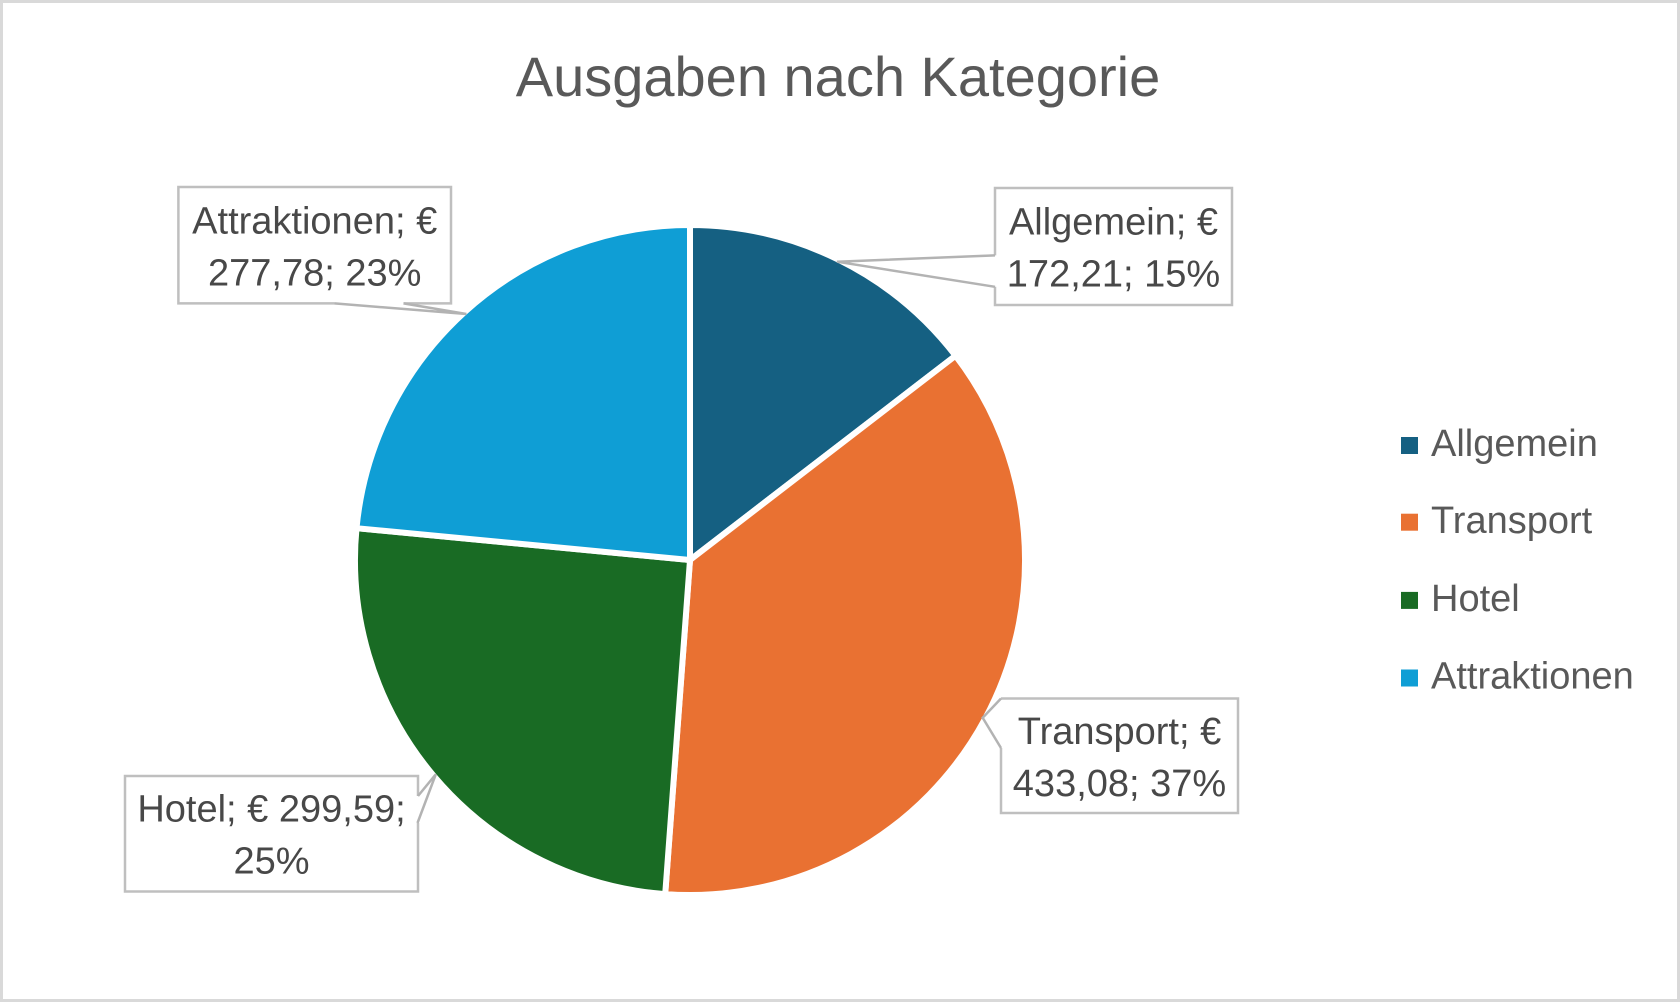  Describe the element at coordinates (1475, 599) in the screenshot. I see `svg-text: Hotel` at that location.